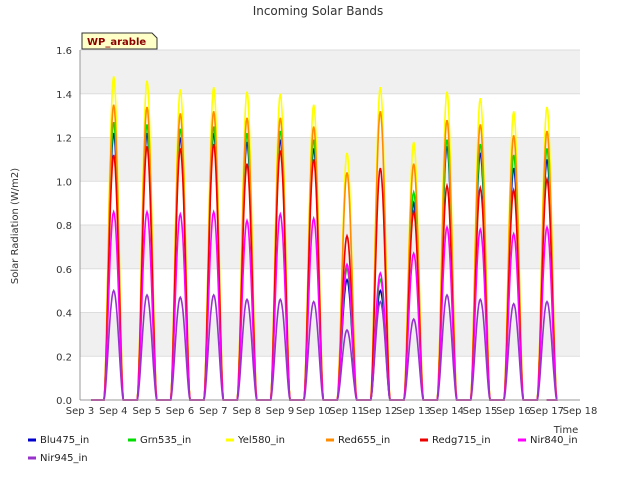 The width and height of the screenshot is (640, 480). I want to click on y-tick-label: 0.0, so click(64, 401).